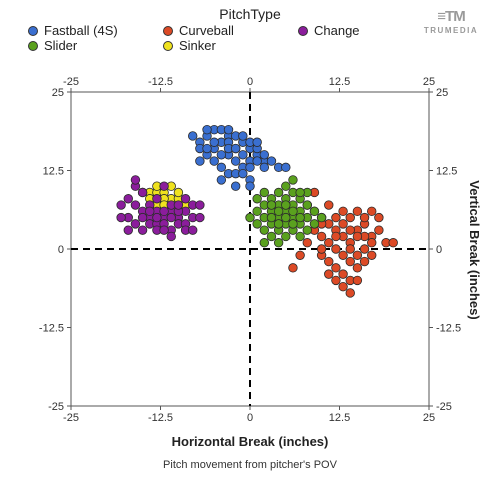 Image resolution: width=500 pixels, height=500 pixels. Describe the element at coordinates (71, 82) in the screenshot. I see `x-tick-label-top: -25` at that location.